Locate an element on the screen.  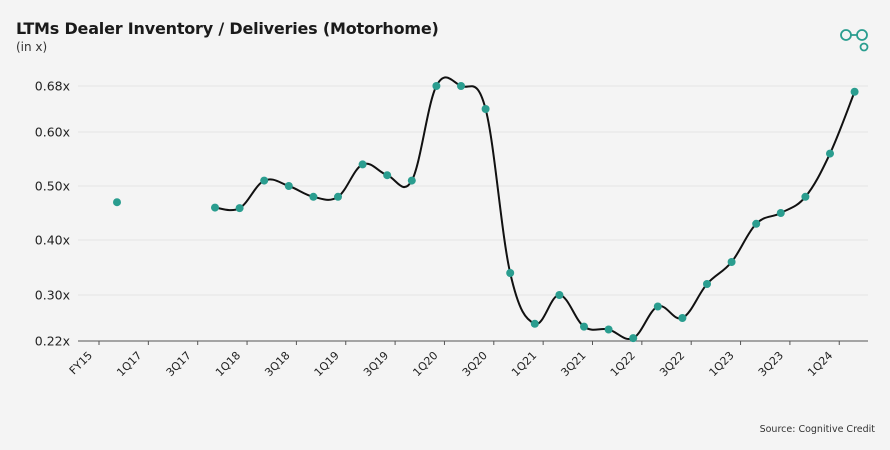
data-point-3Q21 is located at coordinates (584, 326).